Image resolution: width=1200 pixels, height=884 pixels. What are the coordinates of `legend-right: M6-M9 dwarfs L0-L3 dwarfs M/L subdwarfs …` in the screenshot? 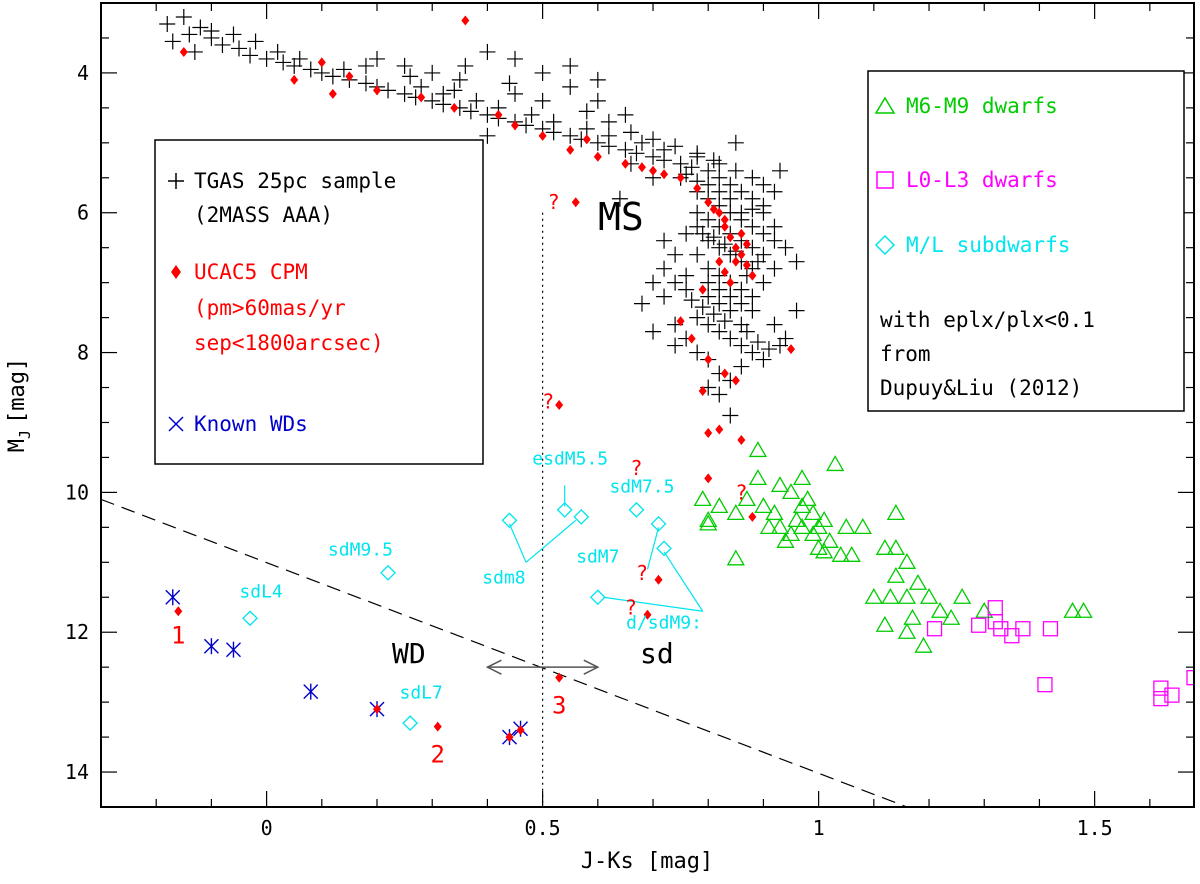 It's located at (1026, 241).